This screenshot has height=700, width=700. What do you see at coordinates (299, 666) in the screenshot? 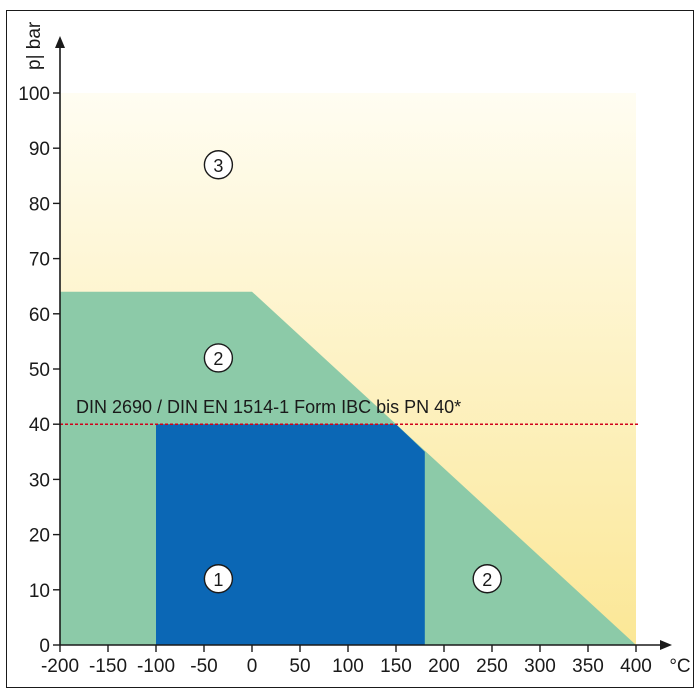
I see `x-tick-label: 50` at bounding box center [299, 666].